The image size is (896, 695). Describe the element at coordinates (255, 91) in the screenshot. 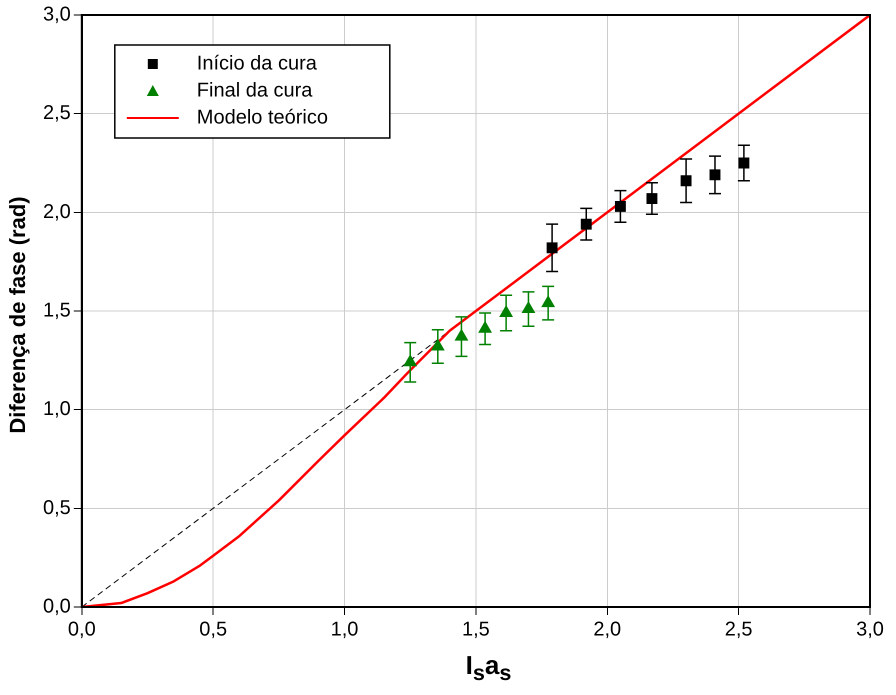

I see `legend-label: Final da cura` at that location.